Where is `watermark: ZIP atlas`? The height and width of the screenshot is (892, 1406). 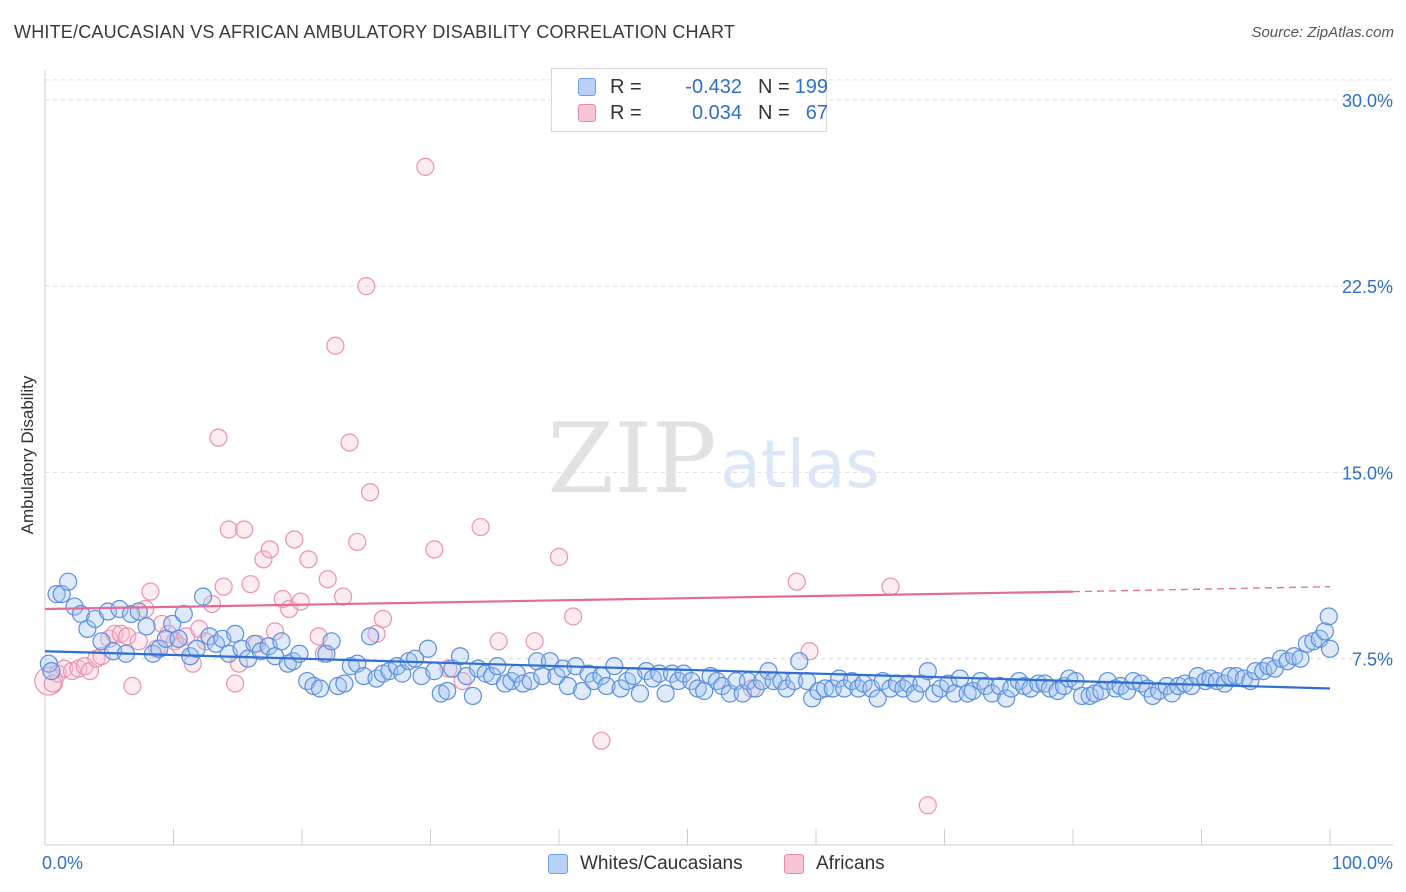
watermark: ZIP atlas is located at coordinates (713, 459).